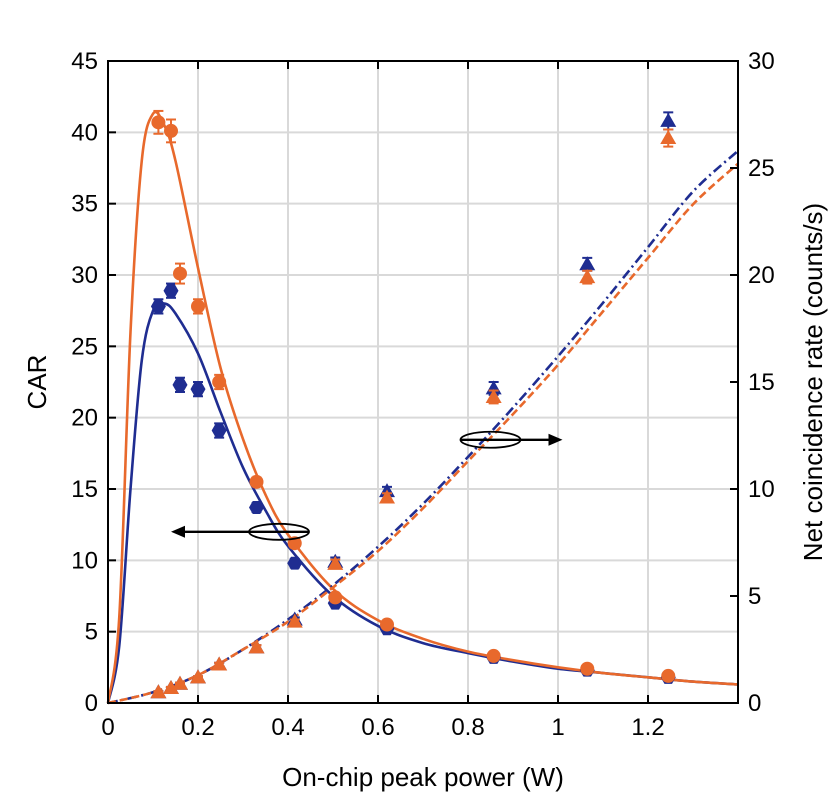 This screenshot has width=830, height=796. I want to click on x-tick-label: 0.8, so click(467, 727).